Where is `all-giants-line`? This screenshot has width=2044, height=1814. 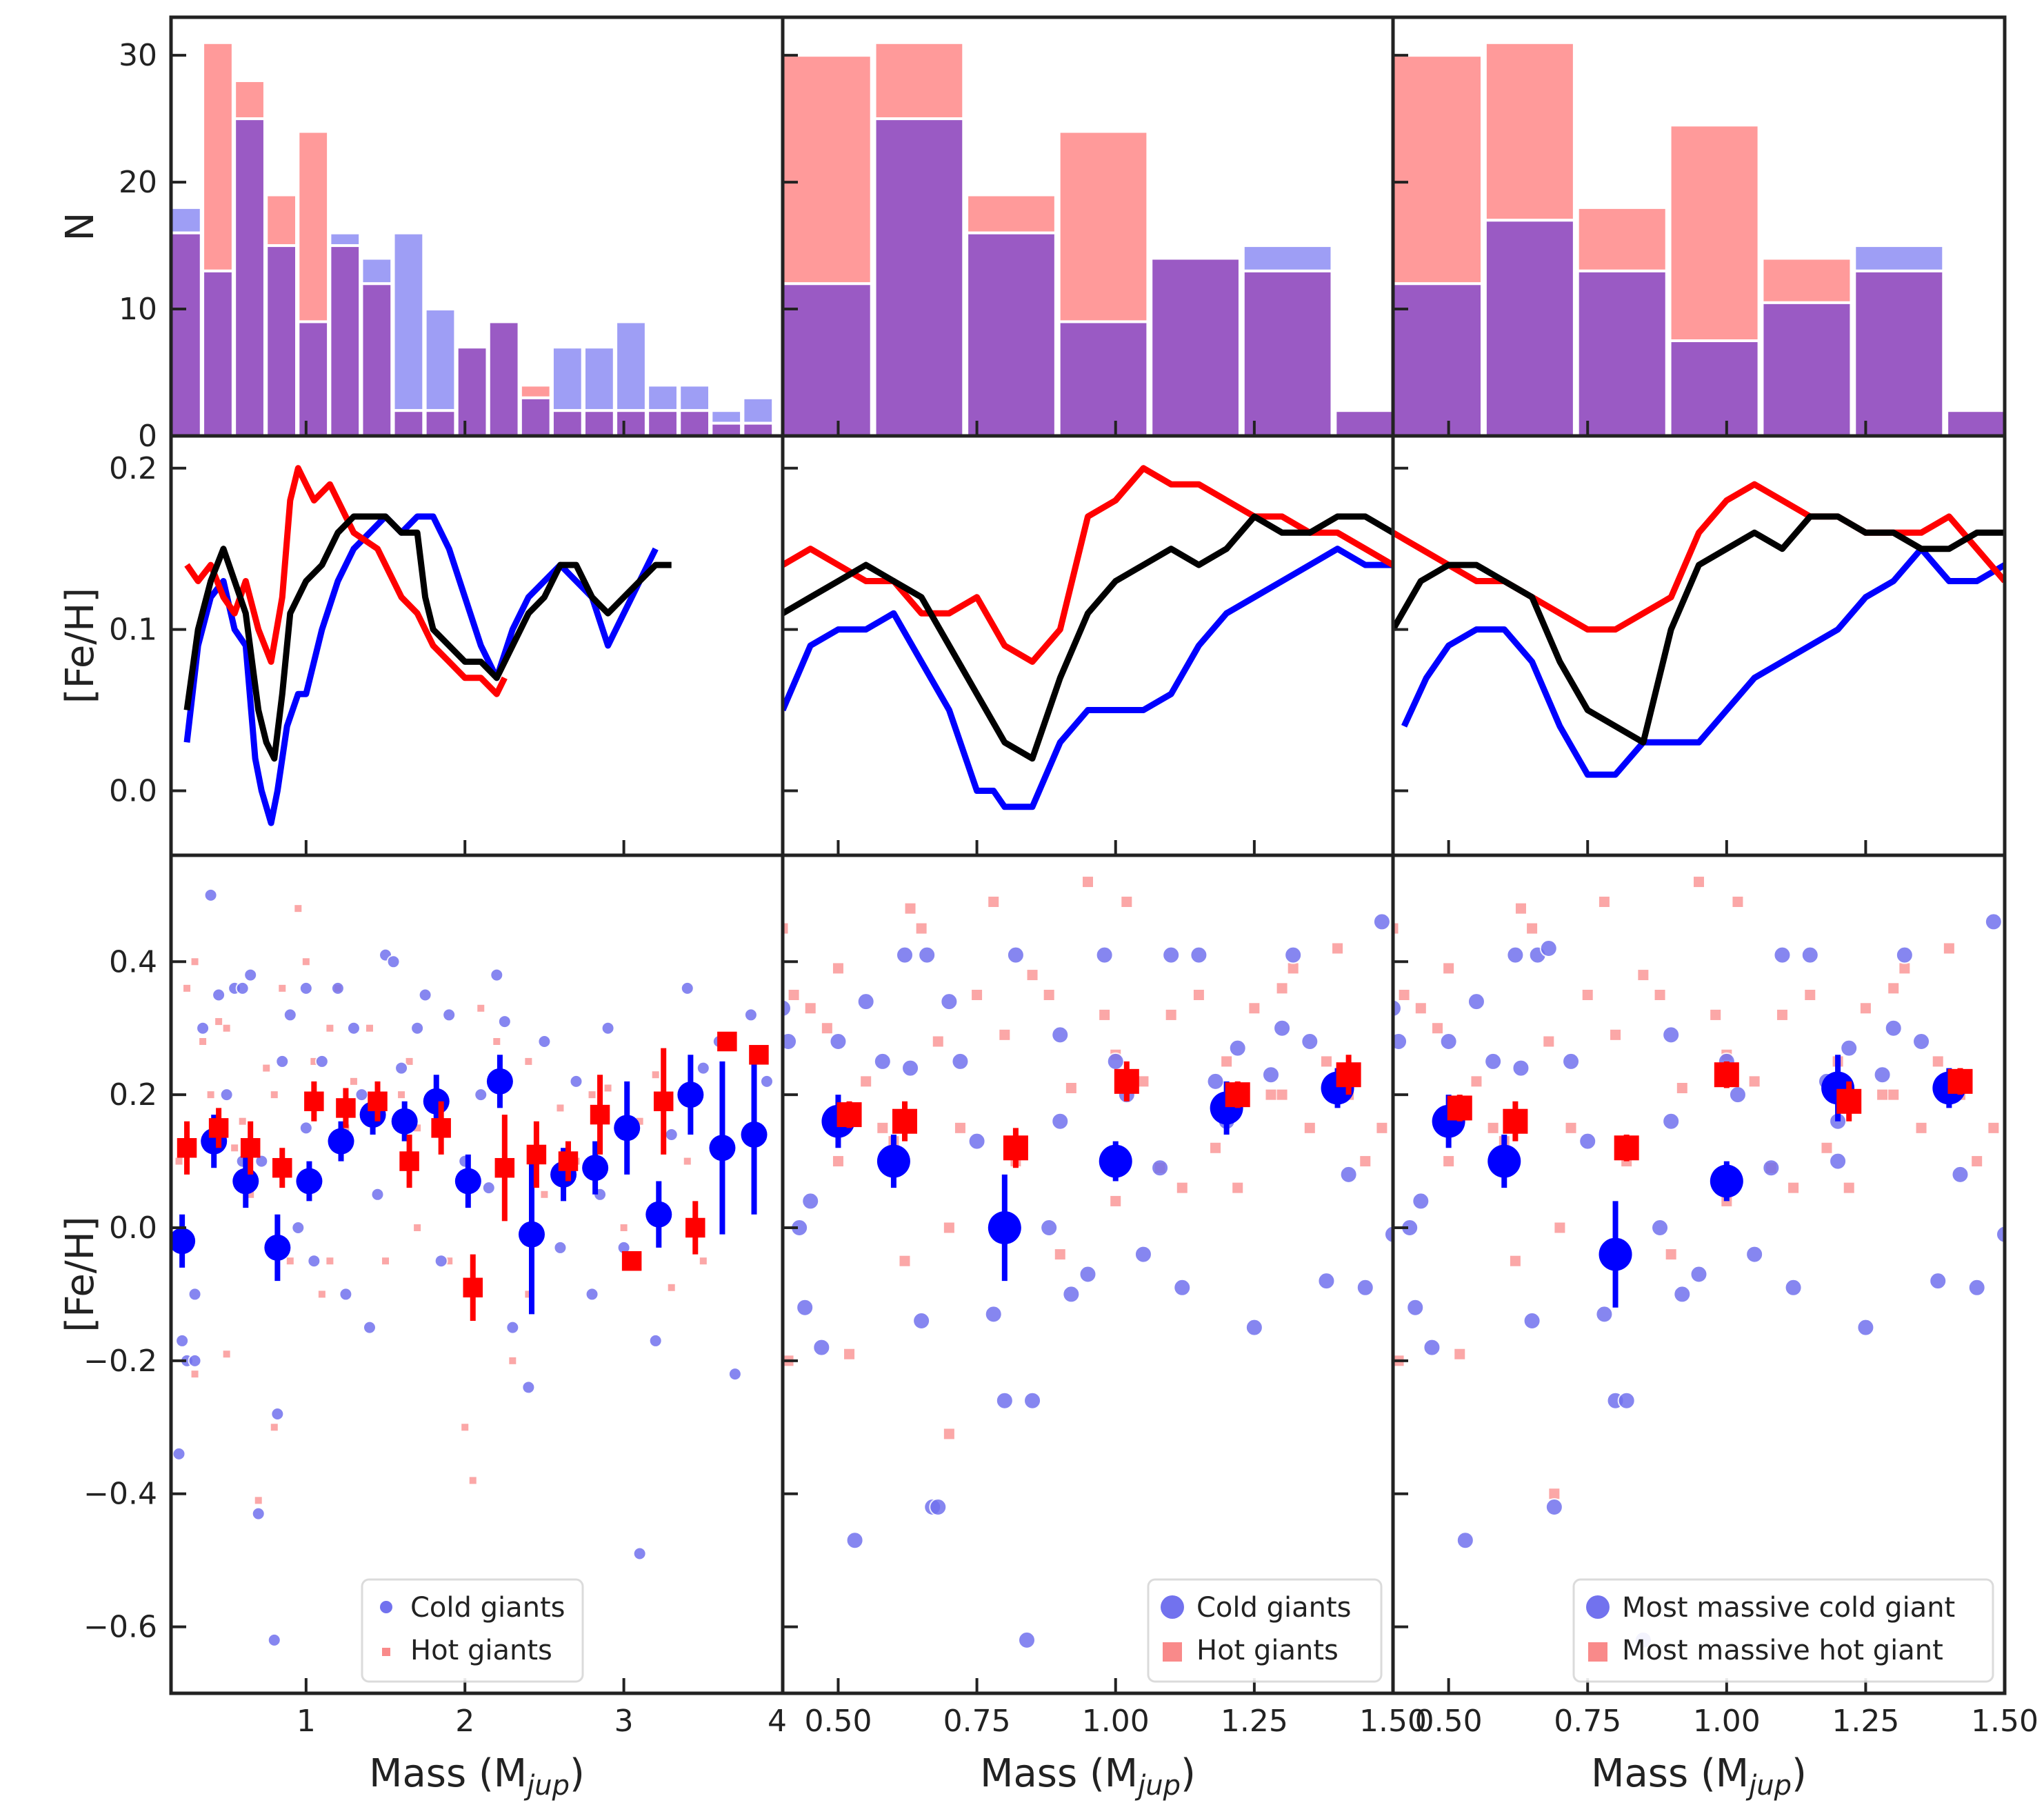 all-giants-line is located at coordinates (1699, 629).